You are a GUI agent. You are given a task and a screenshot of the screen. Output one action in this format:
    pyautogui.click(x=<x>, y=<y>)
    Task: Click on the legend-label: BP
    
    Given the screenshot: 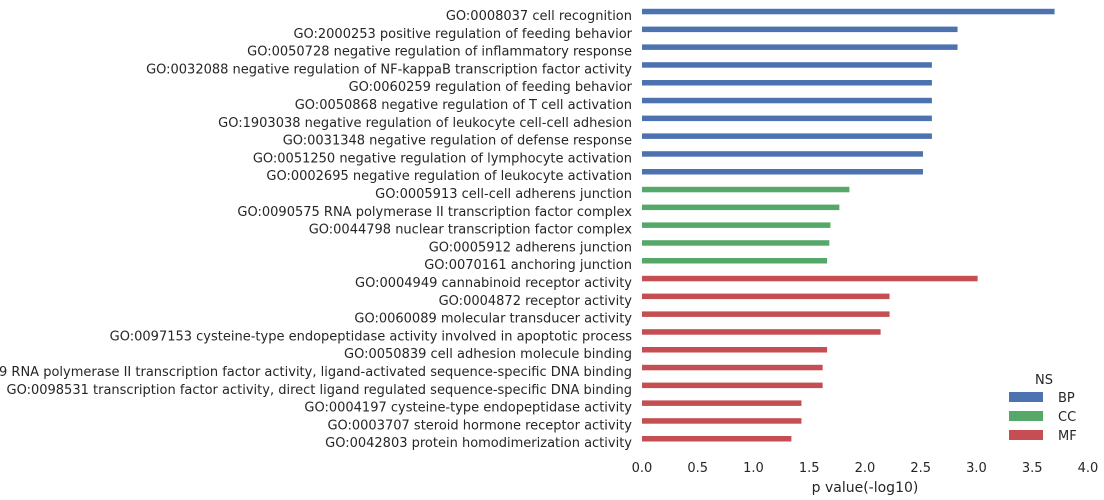 What is the action you would take?
    pyautogui.click(x=1066, y=398)
    